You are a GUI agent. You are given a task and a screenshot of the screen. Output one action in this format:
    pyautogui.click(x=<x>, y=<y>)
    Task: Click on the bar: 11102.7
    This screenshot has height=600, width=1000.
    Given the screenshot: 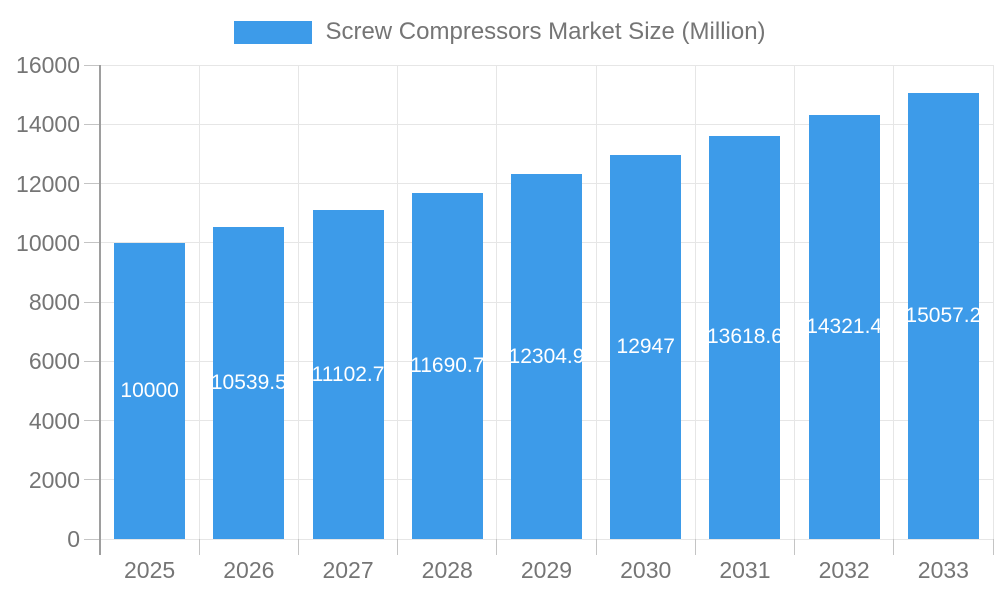 What is the action you would take?
    pyautogui.click(x=348, y=374)
    